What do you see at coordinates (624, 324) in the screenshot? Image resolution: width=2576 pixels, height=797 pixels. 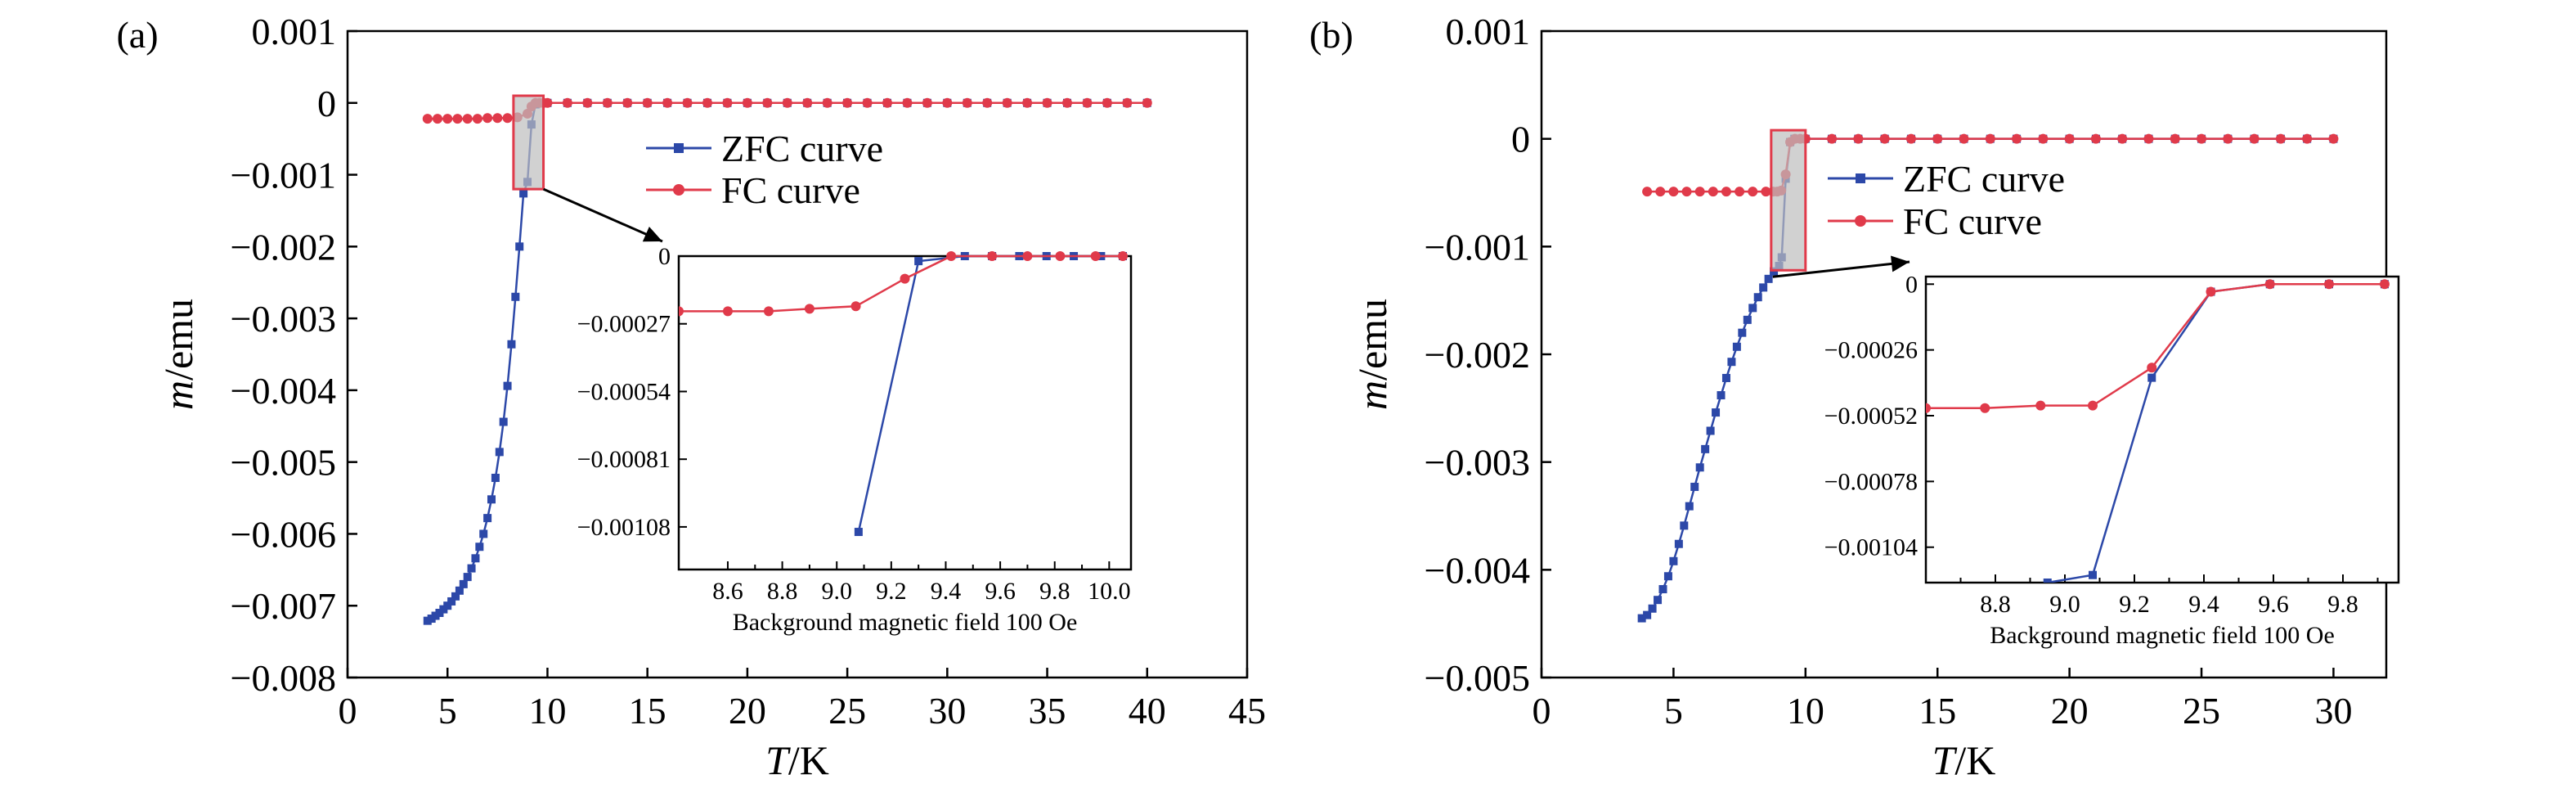 I see `inset-y-tick-label: −0.00027` at bounding box center [624, 324].